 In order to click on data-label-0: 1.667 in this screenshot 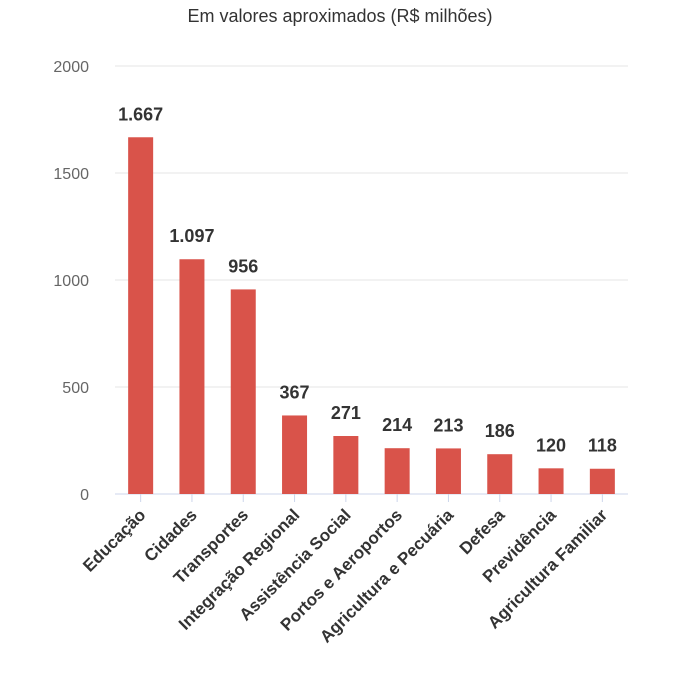, I will do `click(140, 114)`.